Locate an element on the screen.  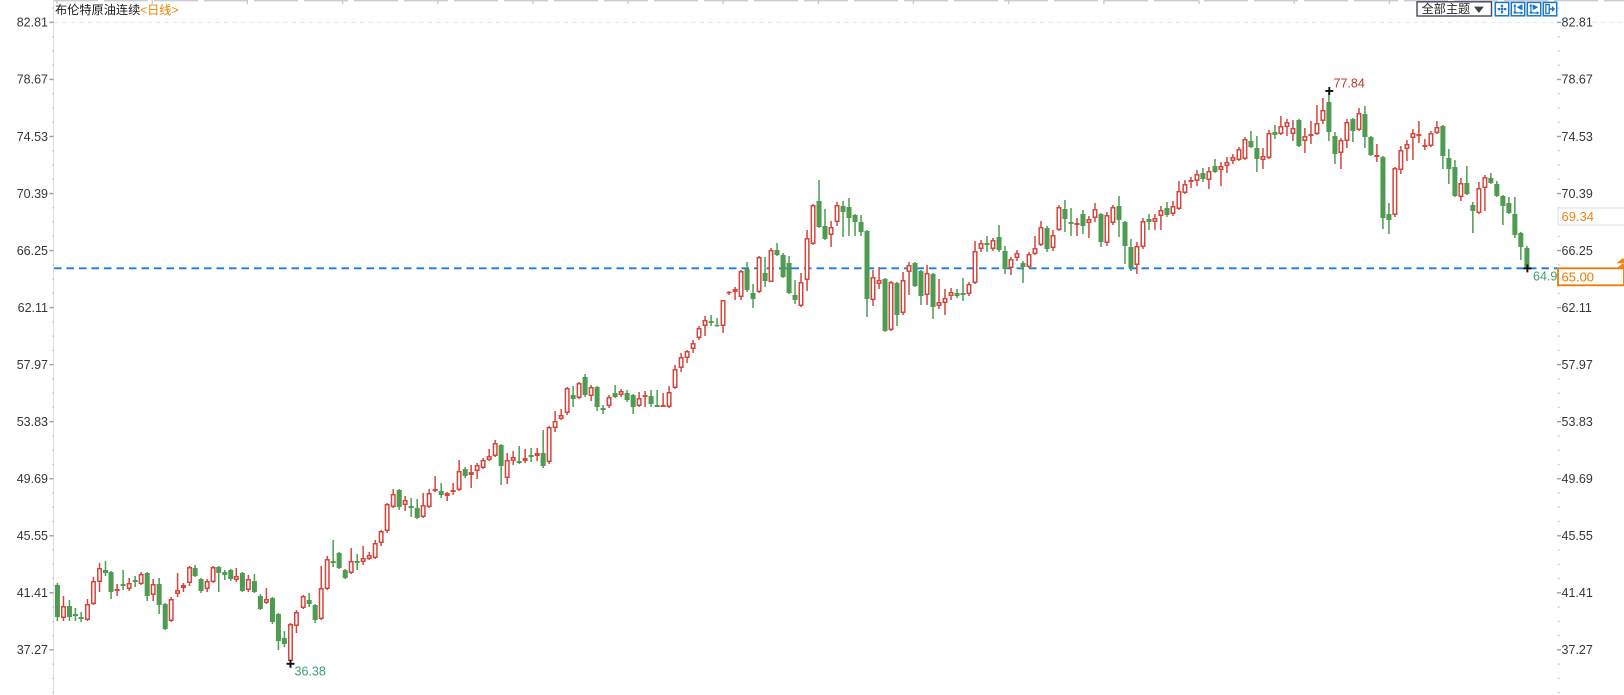
svg-text: 77.84 is located at coordinates (1349, 84).